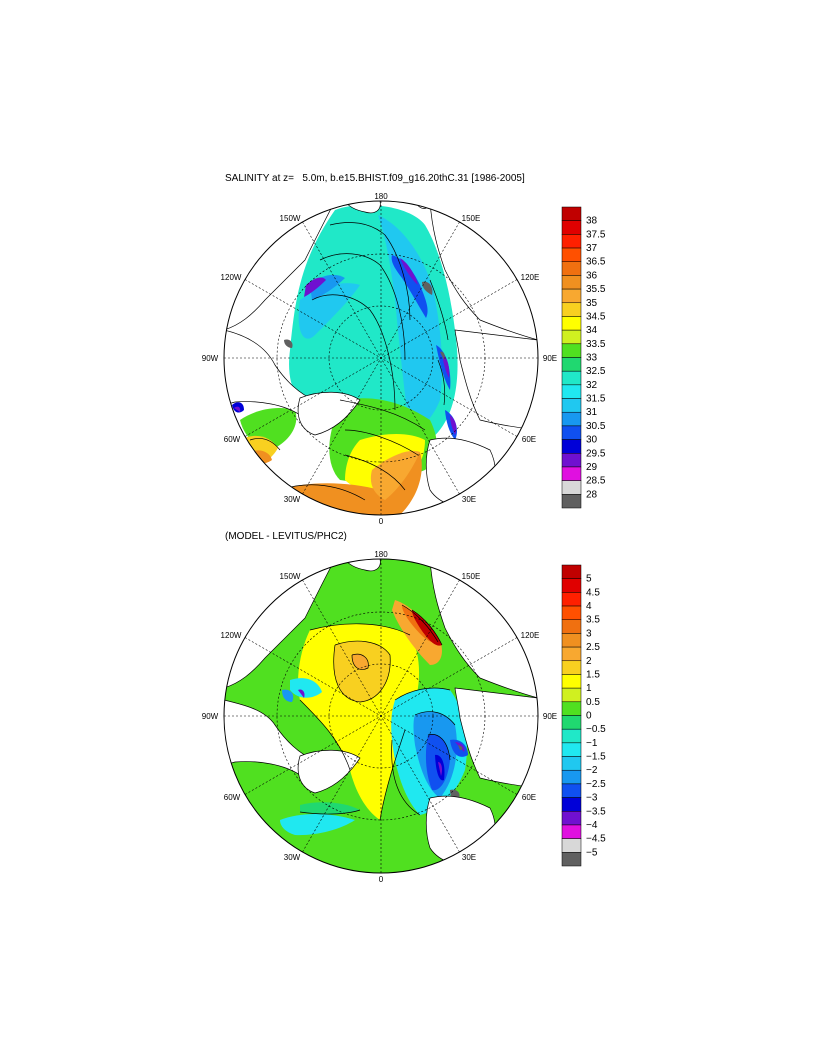 This screenshot has width=818, height=1055. I want to click on colorbar-label: 33.5, so click(596, 344).